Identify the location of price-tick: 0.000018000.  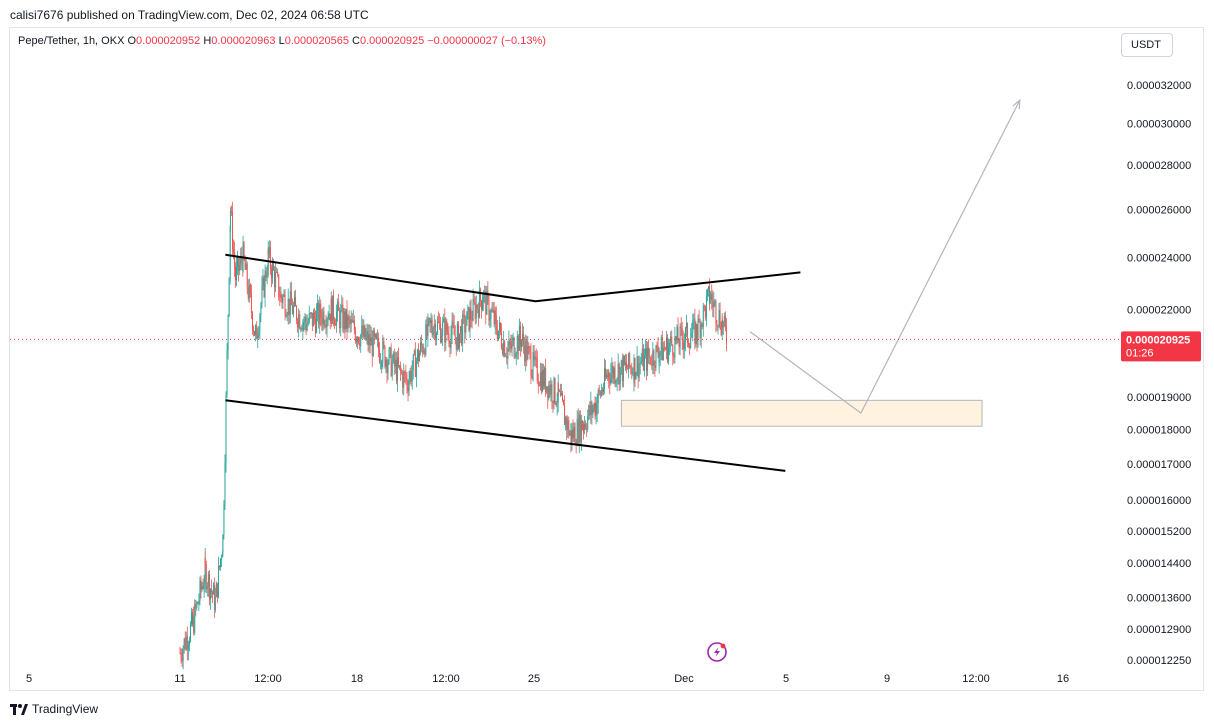
(1159, 431).